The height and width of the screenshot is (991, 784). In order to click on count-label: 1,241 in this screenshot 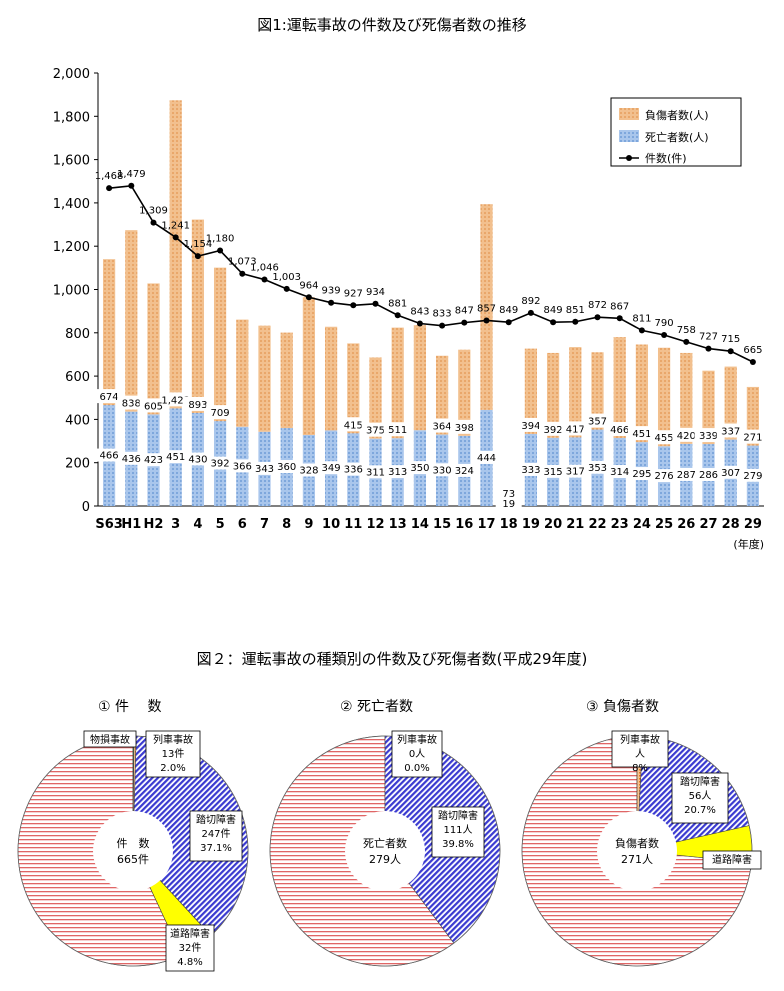, I will do `click(175, 225)`.